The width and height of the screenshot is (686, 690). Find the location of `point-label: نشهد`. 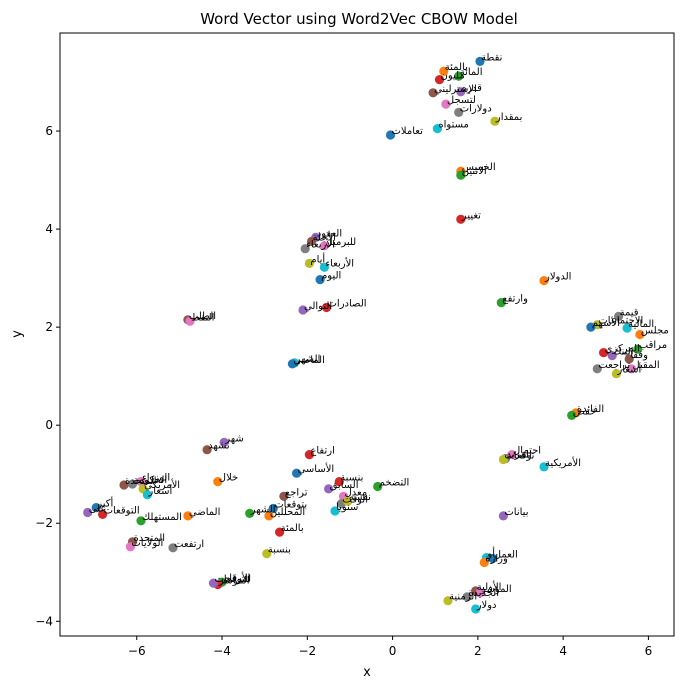

point-label: نشهد is located at coordinates (219, 446).